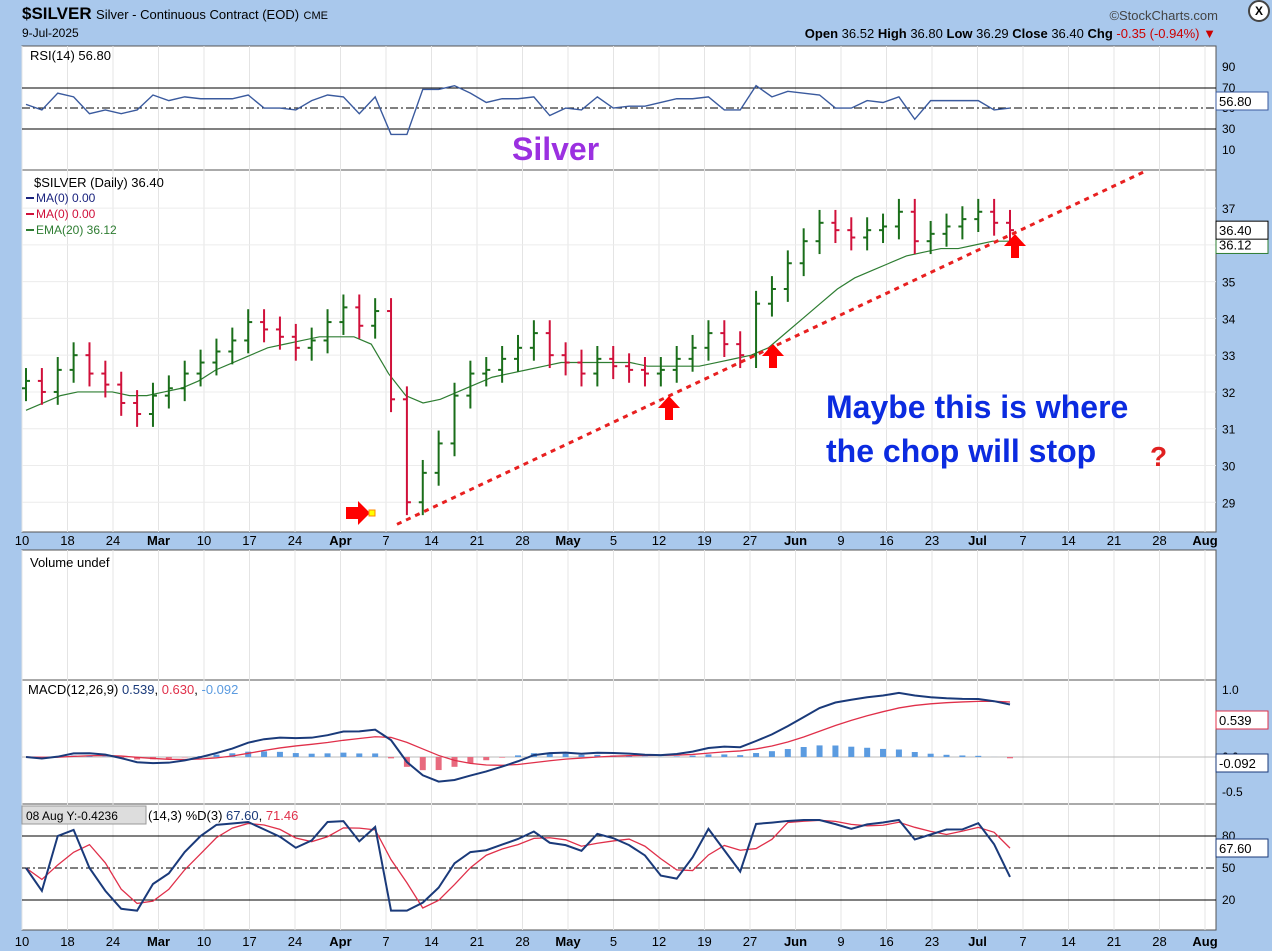 The height and width of the screenshot is (951, 1272). Describe the element at coordinates (340, 540) in the screenshot. I see `x-tick-label: Apr` at that location.